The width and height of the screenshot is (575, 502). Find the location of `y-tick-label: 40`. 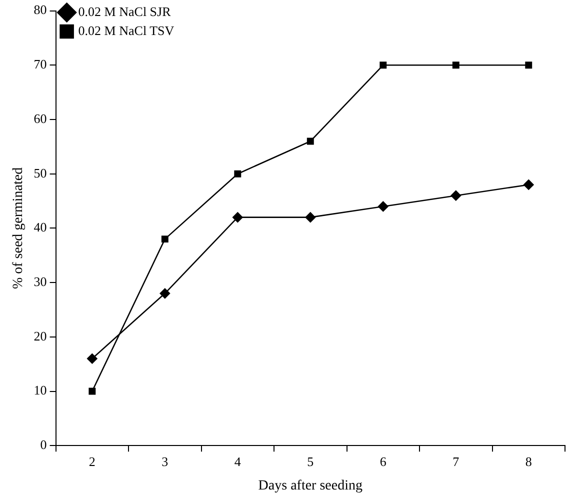

y-tick-label: 40 is located at coordinates (40, 227).